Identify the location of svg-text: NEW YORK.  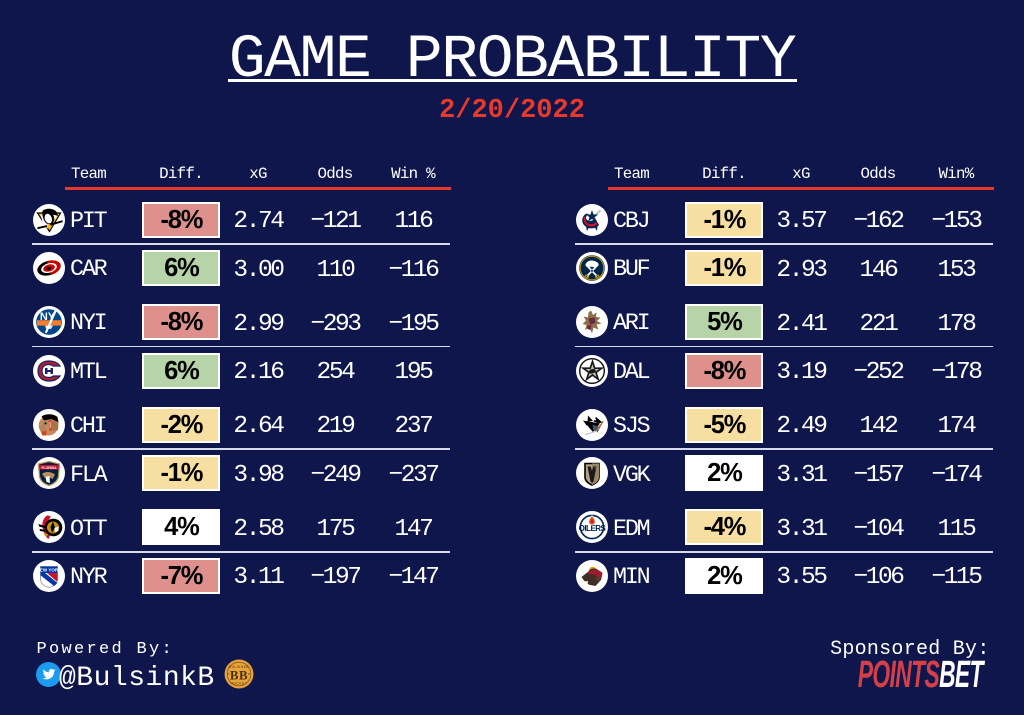
(48, 570).